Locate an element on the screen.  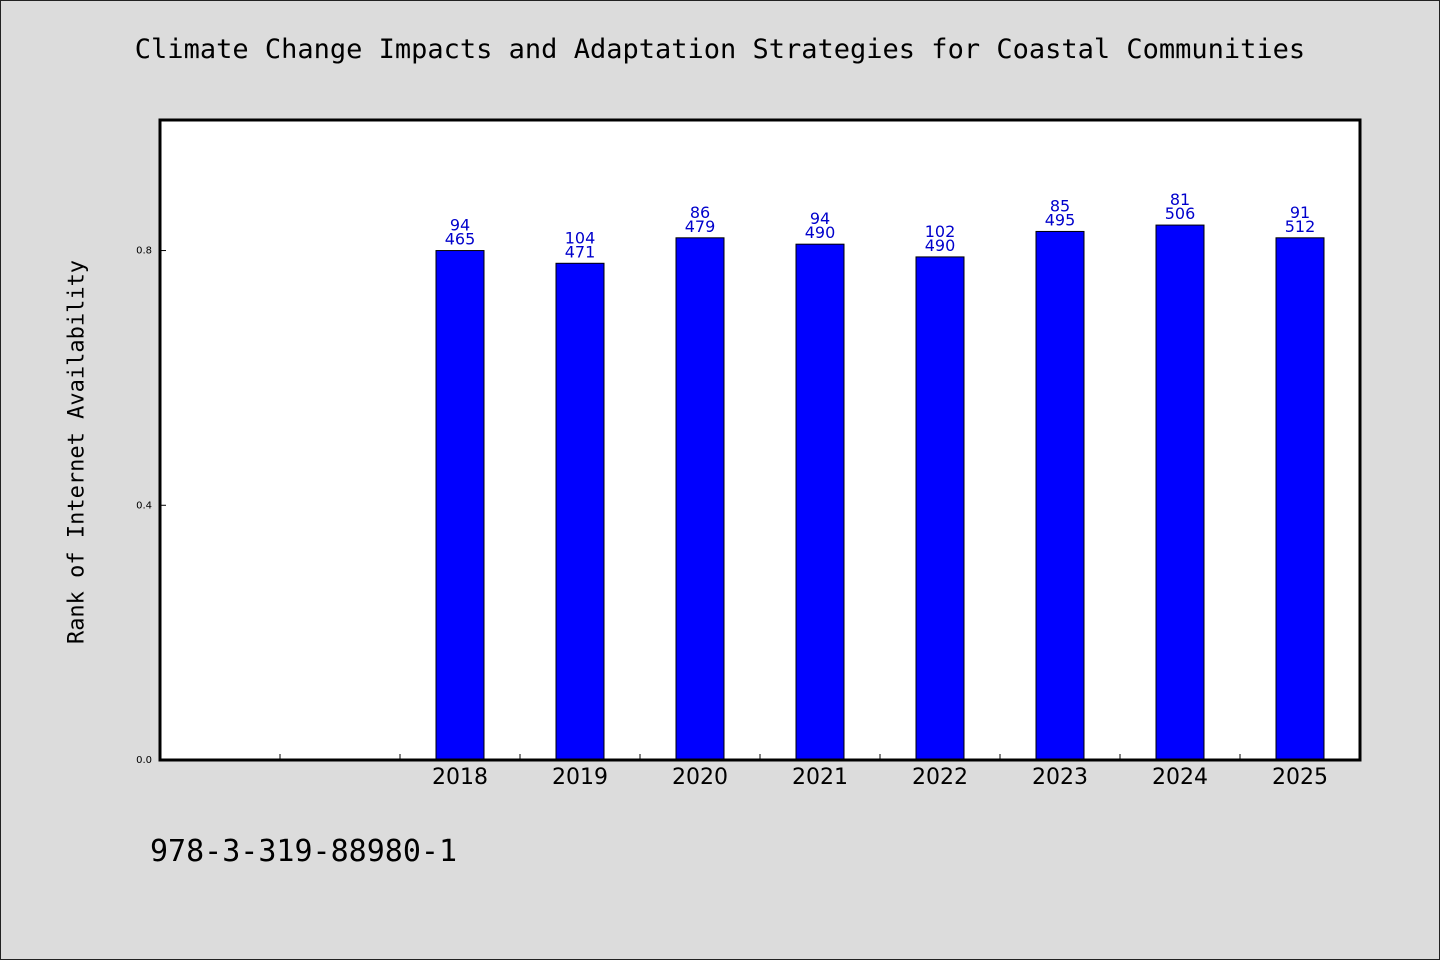
bar-label-bottom: 479 is located at coordinates (700, 226).